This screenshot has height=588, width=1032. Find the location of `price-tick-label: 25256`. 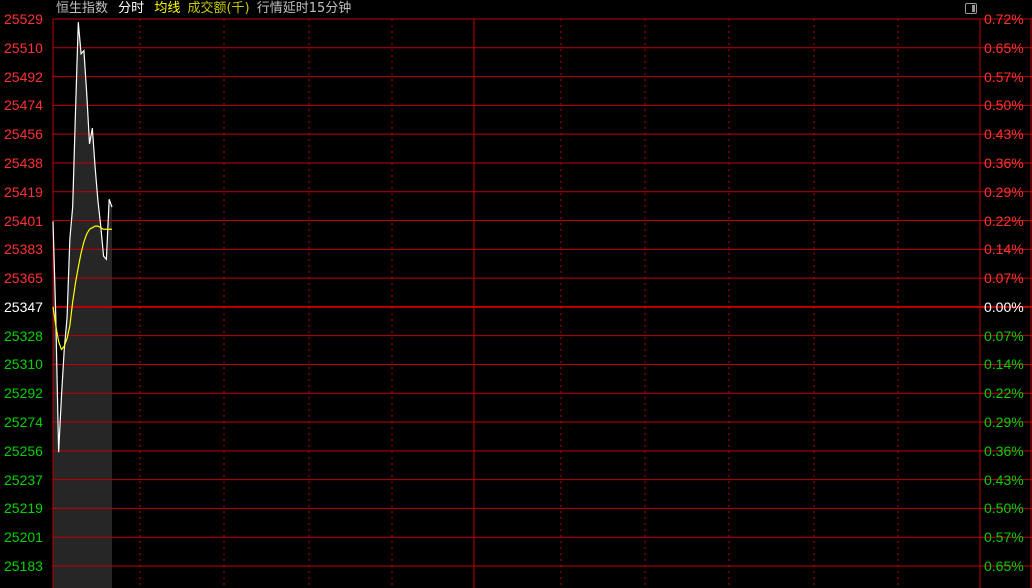

price-tick-label: 25256 is located at coordinates (23, 450).